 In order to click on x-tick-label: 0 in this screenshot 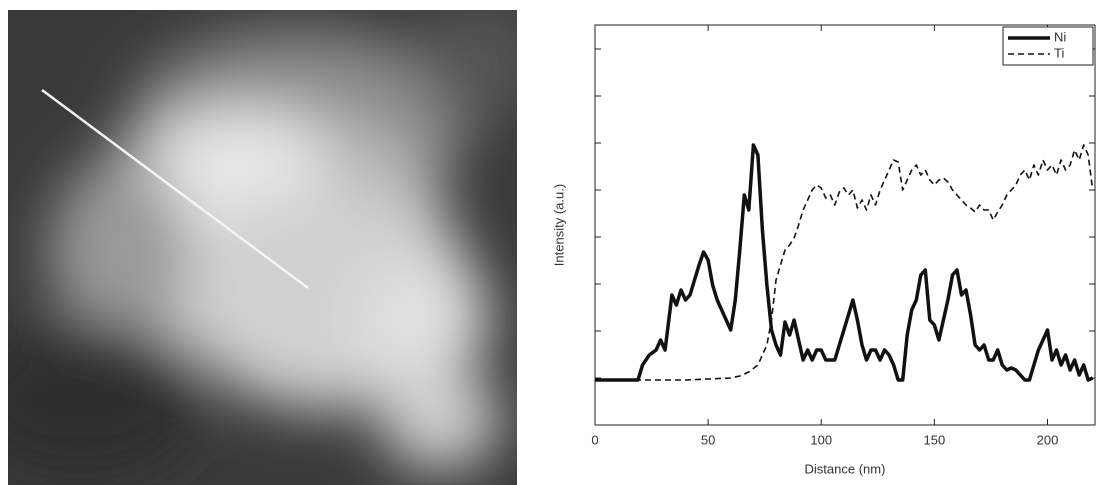, I will do `click(594, 439)`.